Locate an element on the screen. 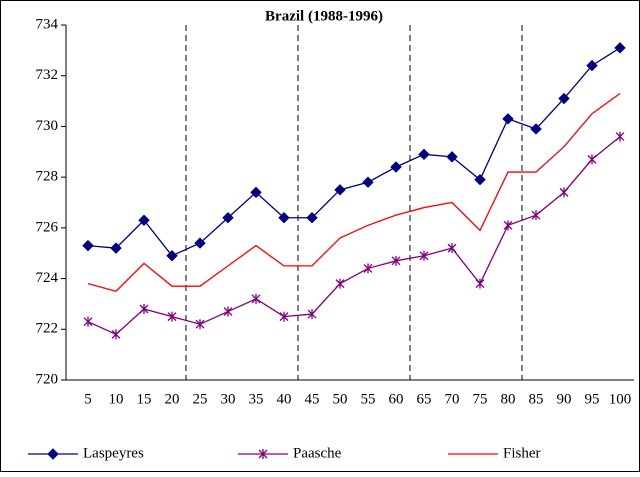  y-tick-label: 726 is located at coordinates (47, 227).